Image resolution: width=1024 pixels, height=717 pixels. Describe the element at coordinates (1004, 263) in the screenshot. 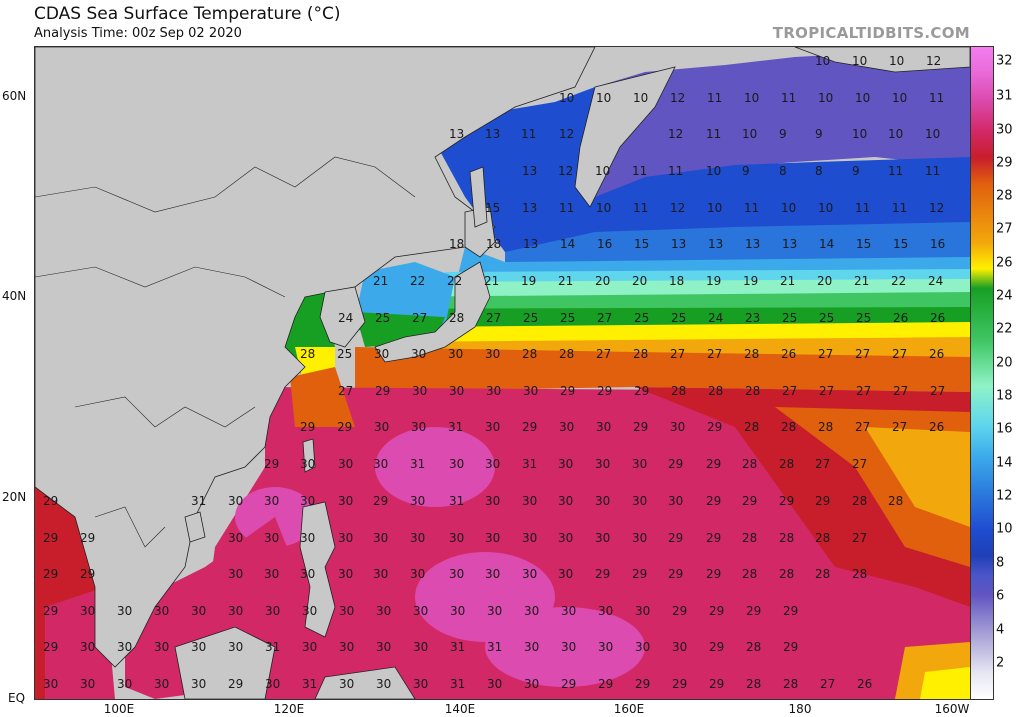

I see `colorbar-tick-26: 26` at that location.